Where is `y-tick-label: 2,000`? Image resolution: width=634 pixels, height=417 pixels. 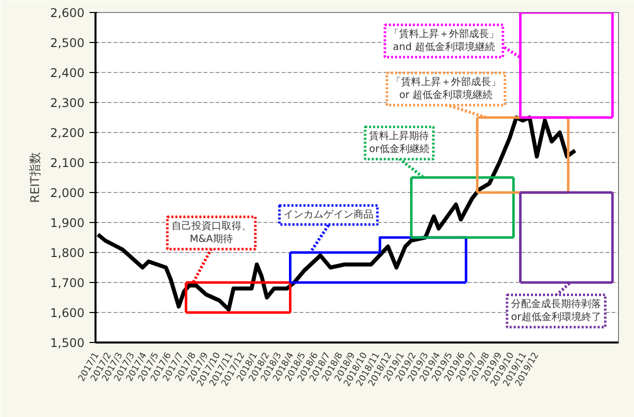
y-tick-label: 2,000 is located at coordinates (67, 193).